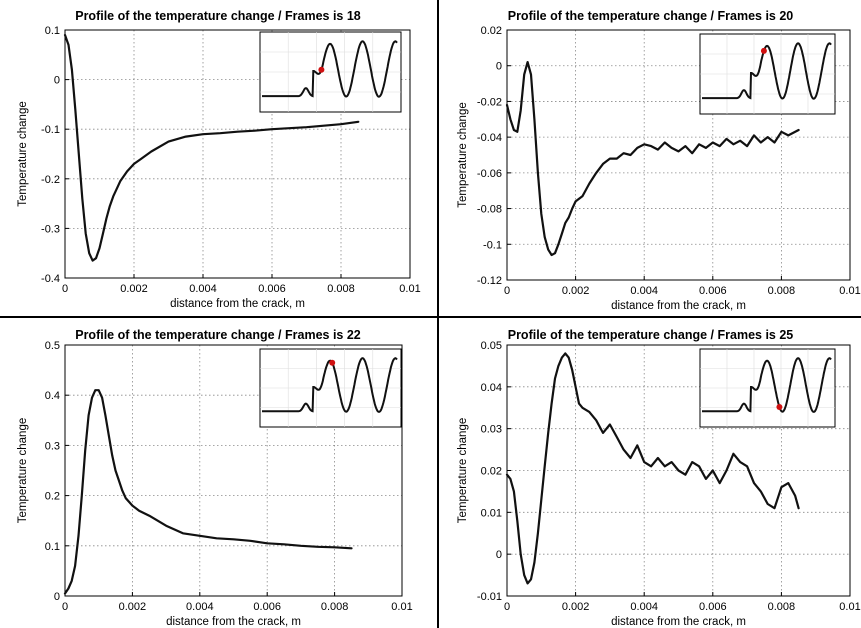 The image size is (861, 628). I want to click on y-tick-label: -0.4, so click(50, 279).